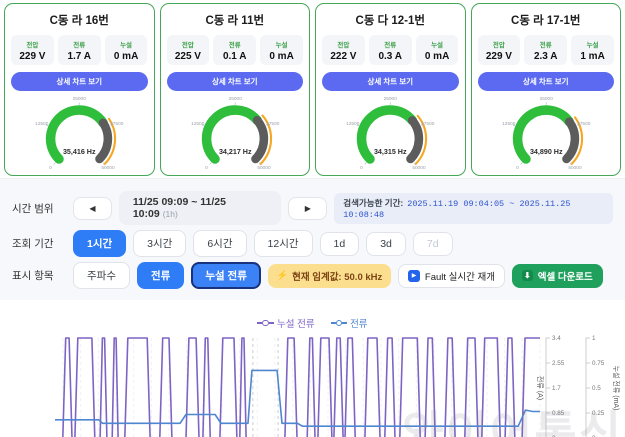 This screenshot has height=437, width=625. What do you see at coordinates (79, 152) in the screenshot?
I see `gauge-value: 35,416 Hz` at bounding box center [79, 152].